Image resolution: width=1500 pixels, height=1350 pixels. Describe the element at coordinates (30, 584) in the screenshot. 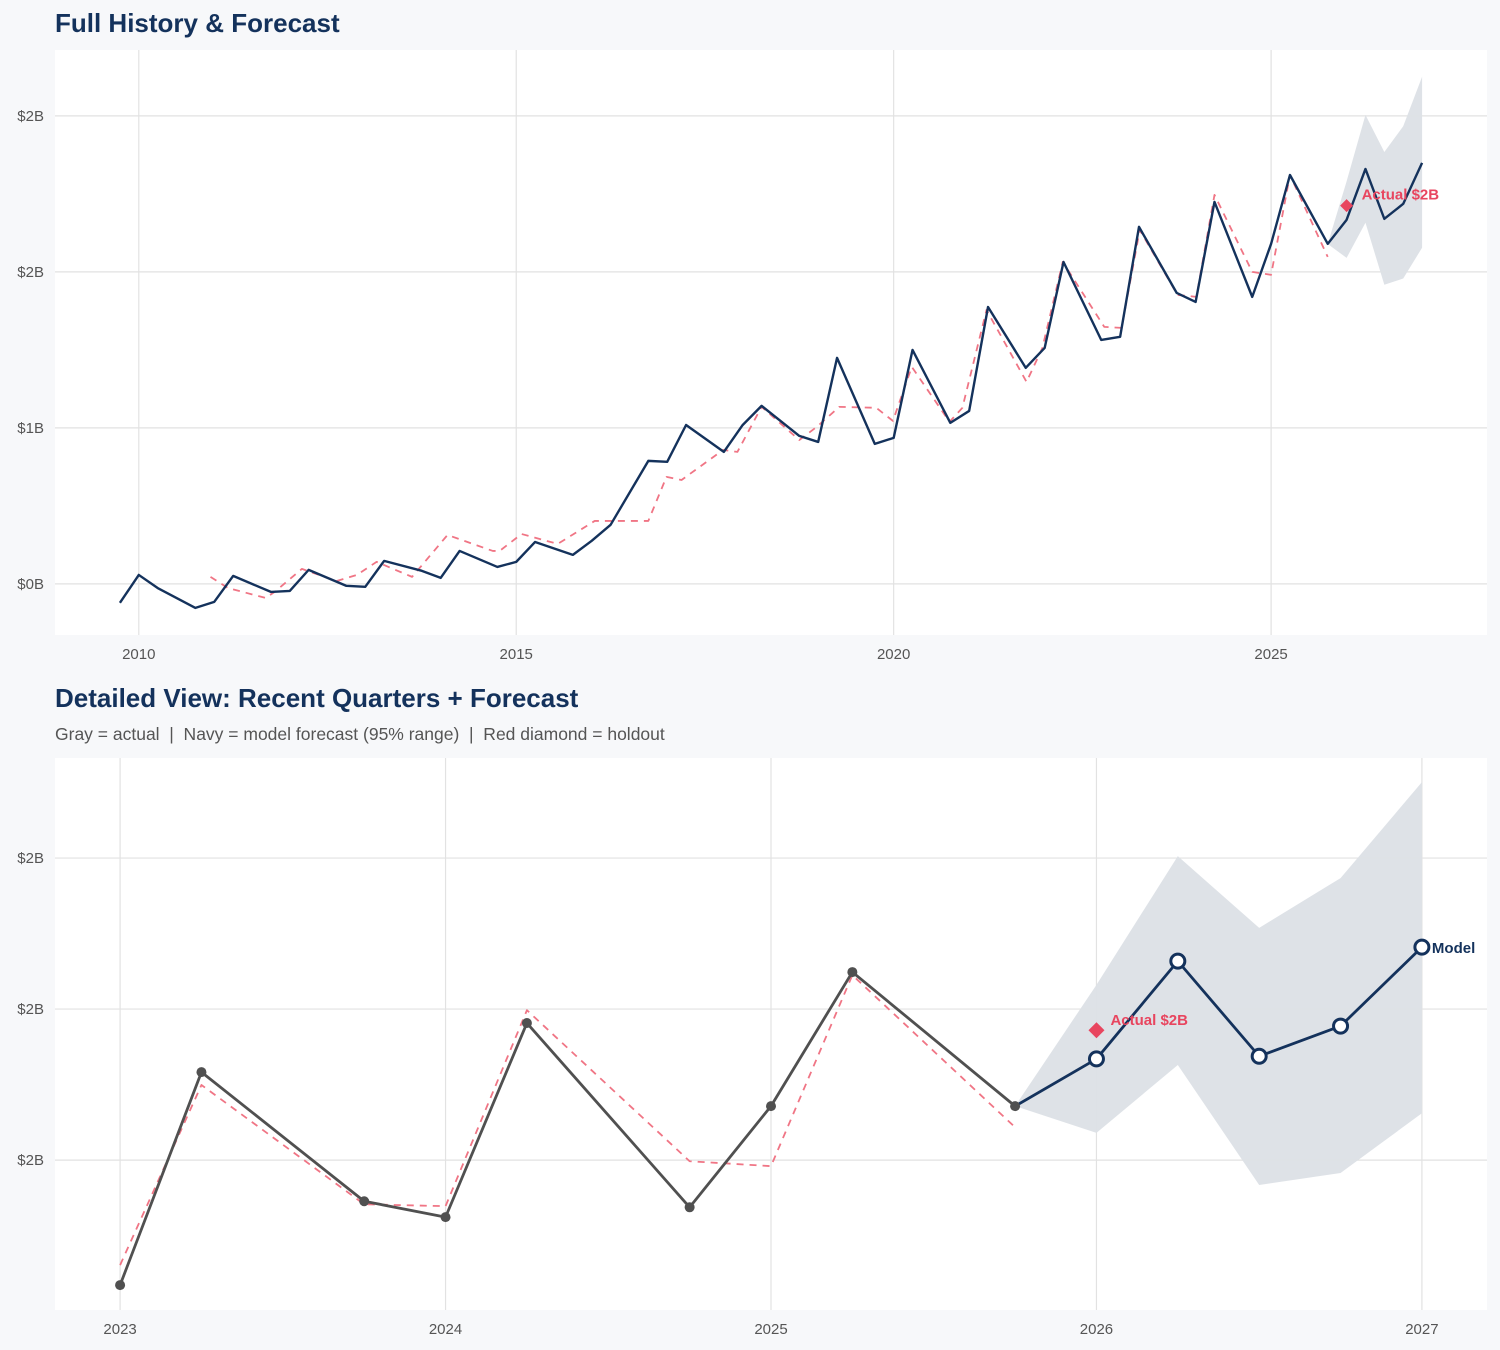

I see `y-tick-label: $0B` at that location.